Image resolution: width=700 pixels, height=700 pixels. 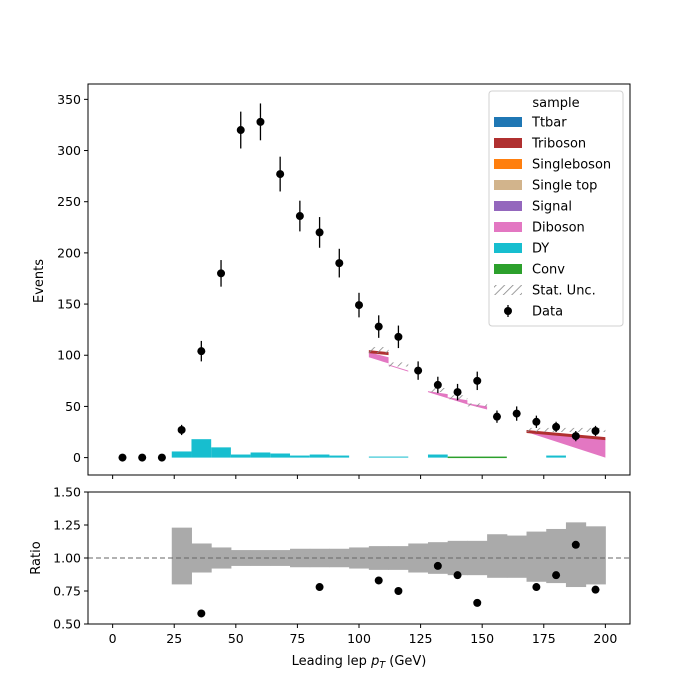 I want to click on x-tick-label-5: 125, so click(x=421, y=638).